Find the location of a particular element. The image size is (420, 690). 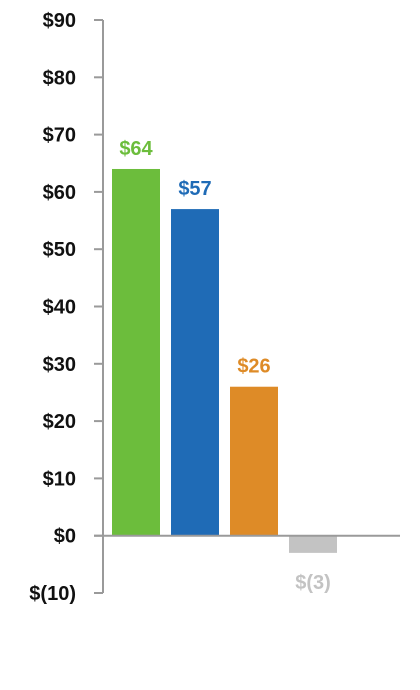

y-tick-label: $10 is located at coordinates (59, 479).